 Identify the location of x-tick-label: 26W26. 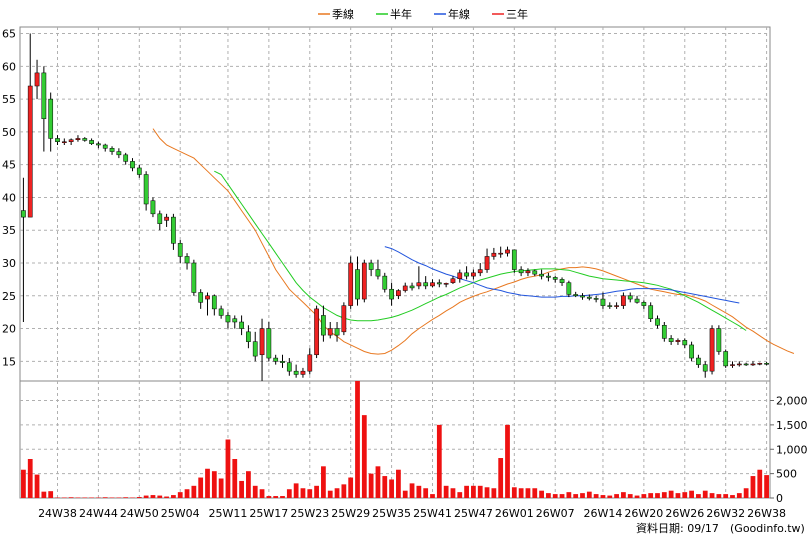
(684, 513).